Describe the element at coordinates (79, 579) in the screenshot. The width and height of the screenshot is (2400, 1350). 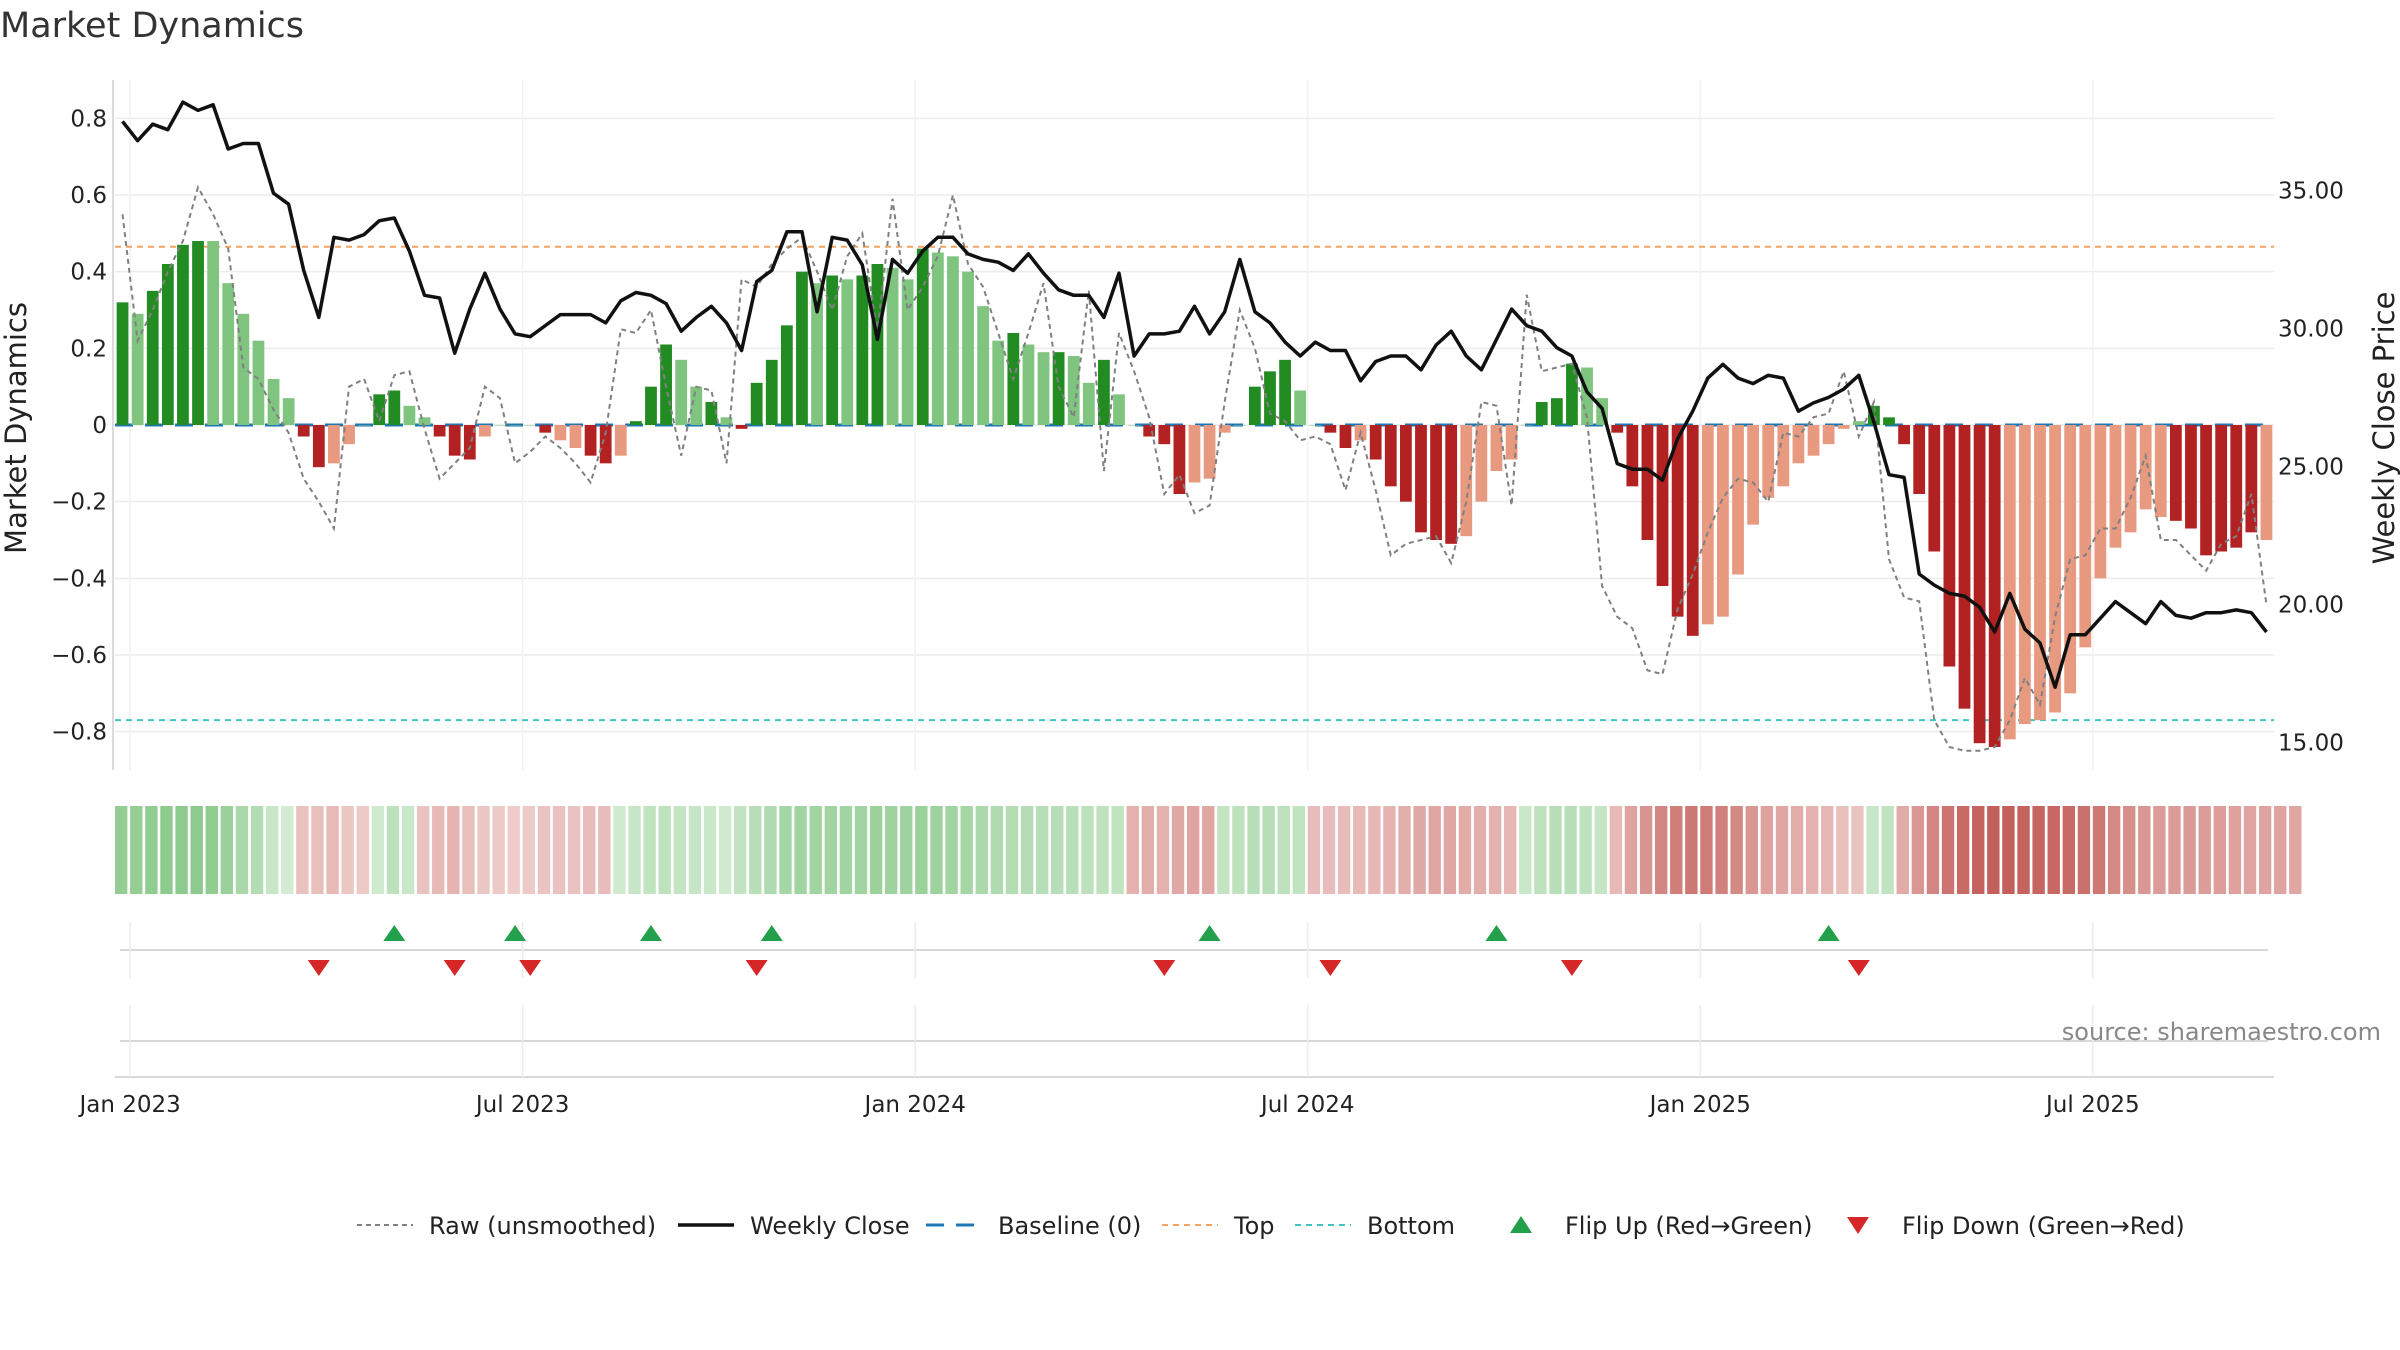
I see `y-left-tick-label: −0.4` at that location.